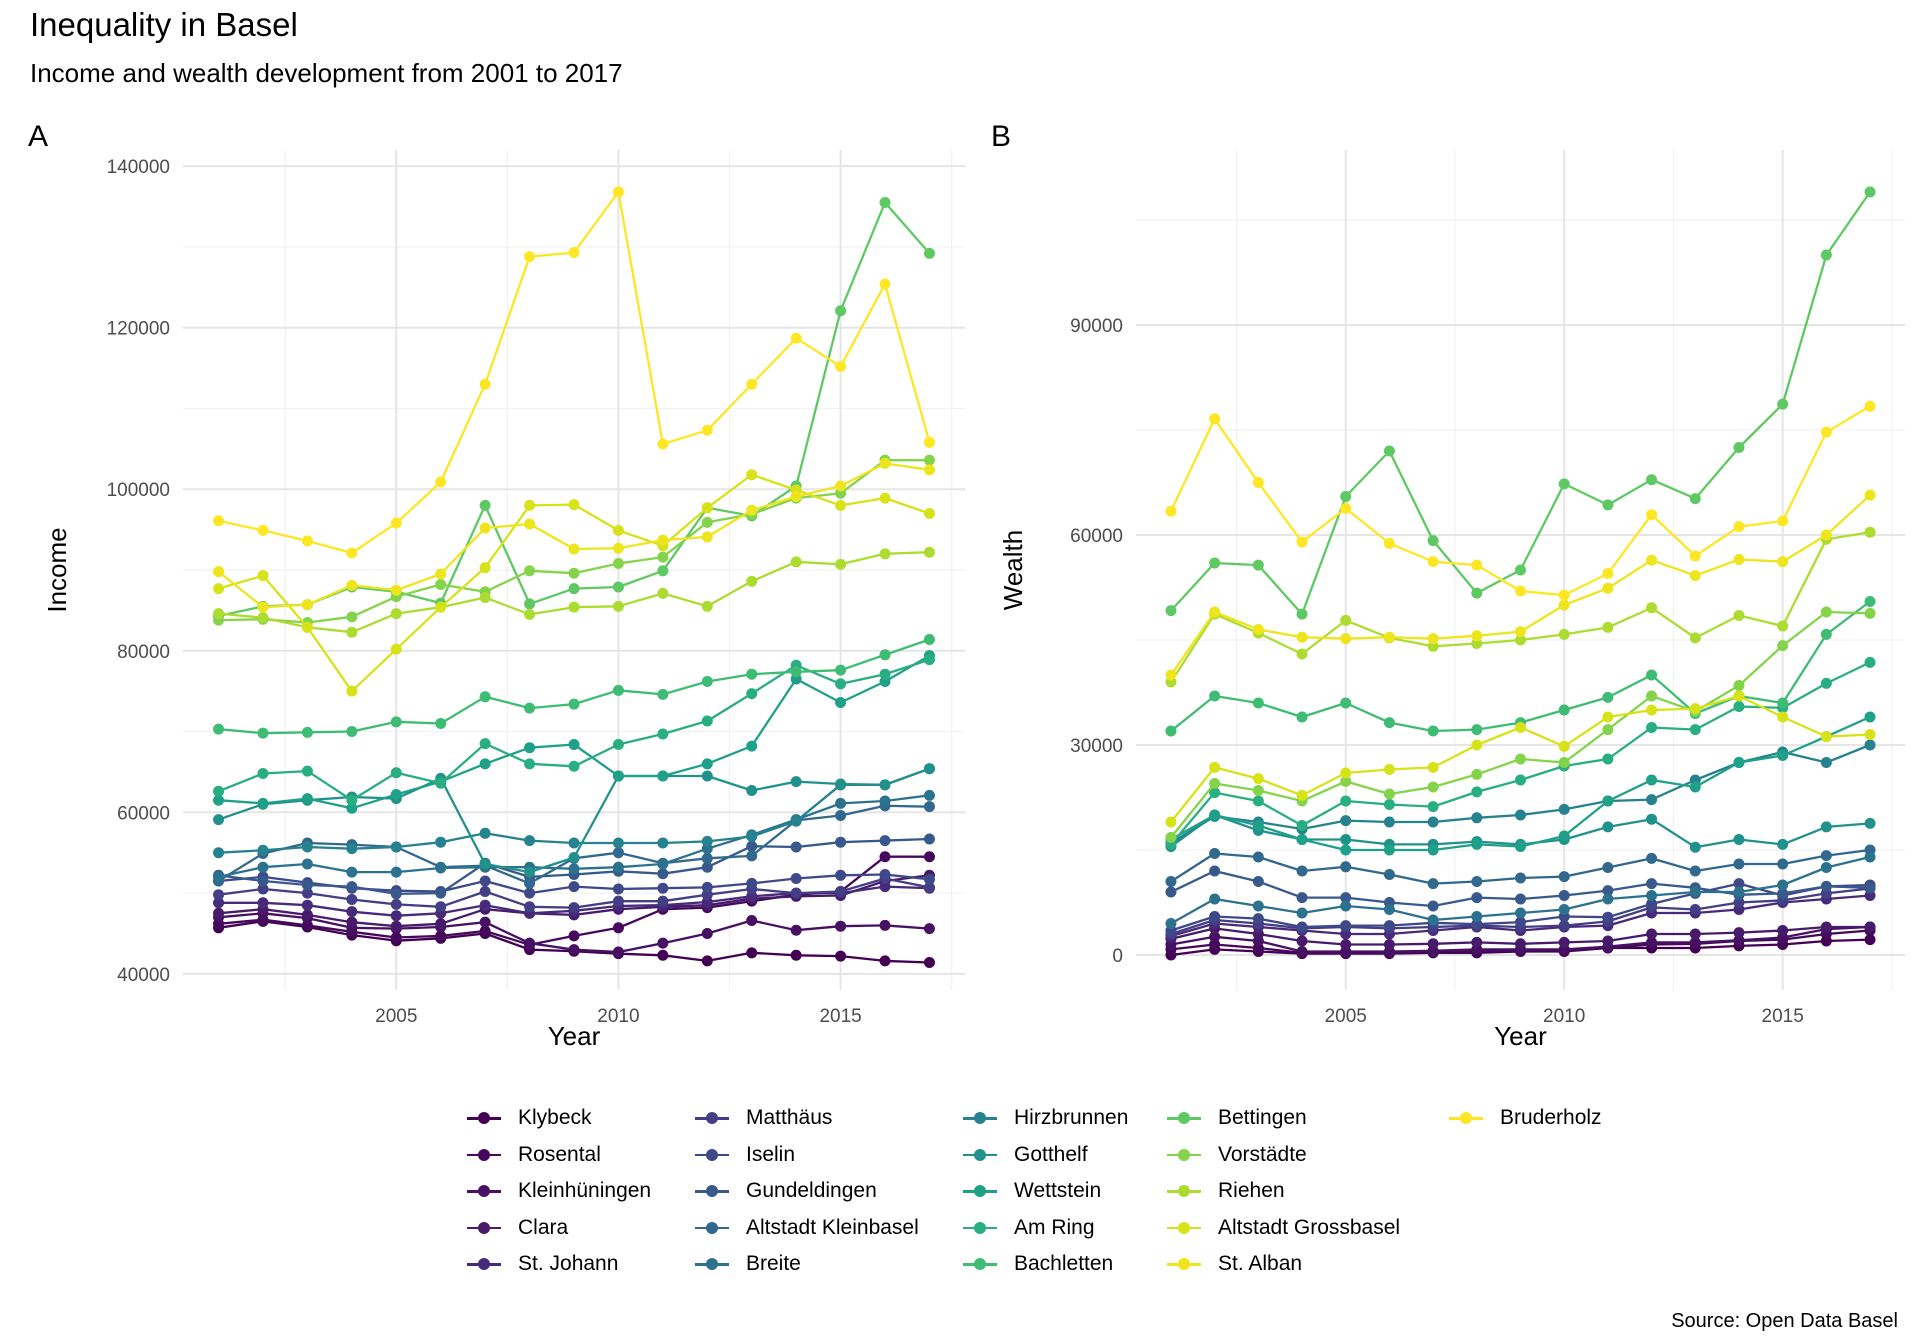 Image resolution: width=1920 pixels, height=1344 pixels. What do you see at coordinates (1096, 746) in the screenshot?
I see `y-tick-label: 30000` at bounding box center [1096, 746].